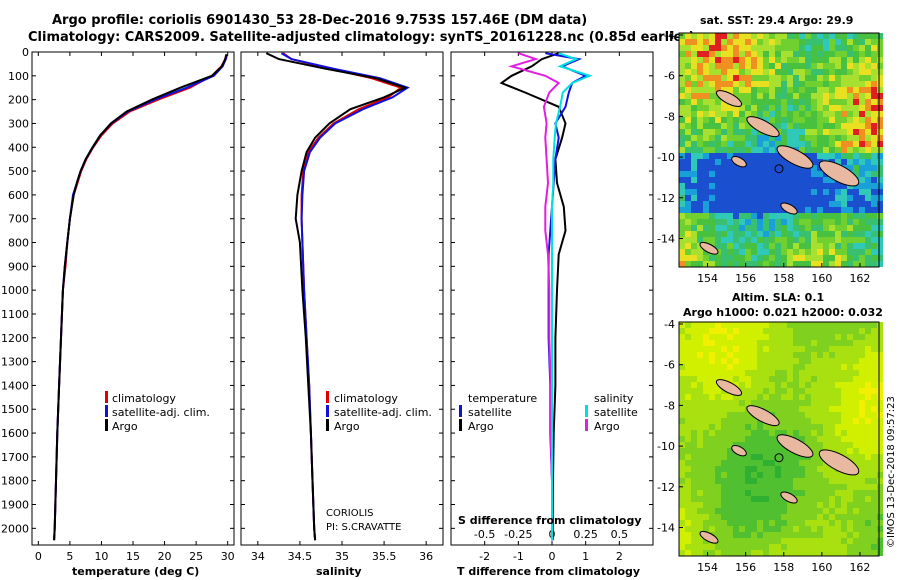 This screenshot has width=900, height=580. I want to click on x-tick-label: 30, so click(228, 556).